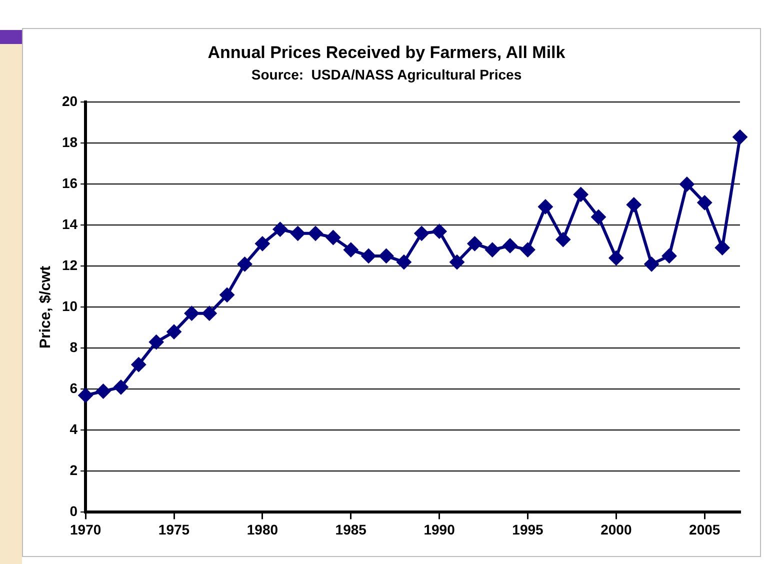 The height and width of the screenshot is (564, 767). Describe the element at coordinates (70, 183) in the screenshot. I see `y-tick-label: 16` at that location.